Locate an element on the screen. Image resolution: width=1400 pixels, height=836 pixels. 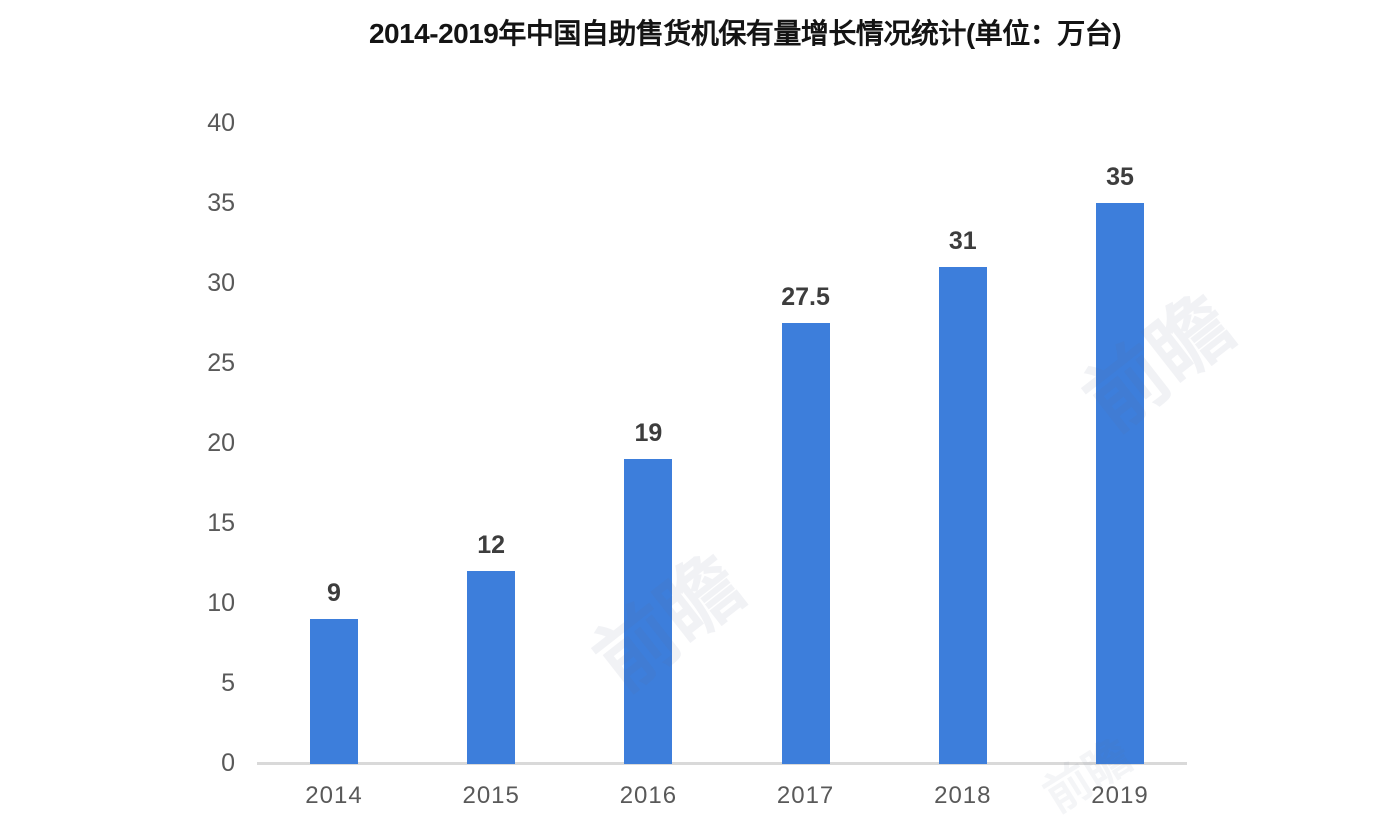
y-tick-label: 10 is located at coordinates (221, 603).